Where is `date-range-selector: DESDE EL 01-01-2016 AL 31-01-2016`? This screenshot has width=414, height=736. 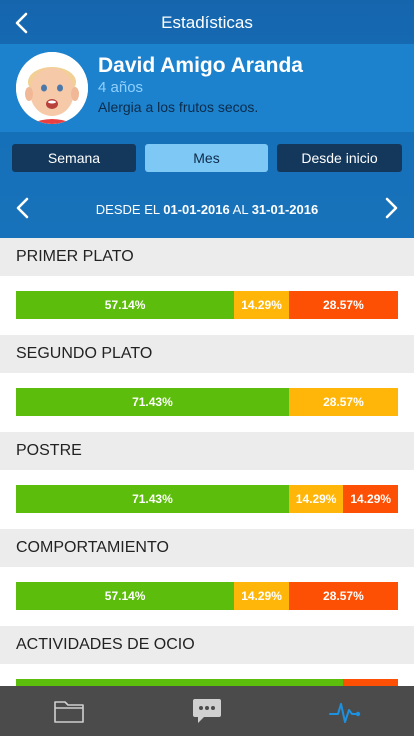 date-range-selector: DESDE EL 01-01-2016 AL 31-01-2016 is located at coordinates (207, 208).